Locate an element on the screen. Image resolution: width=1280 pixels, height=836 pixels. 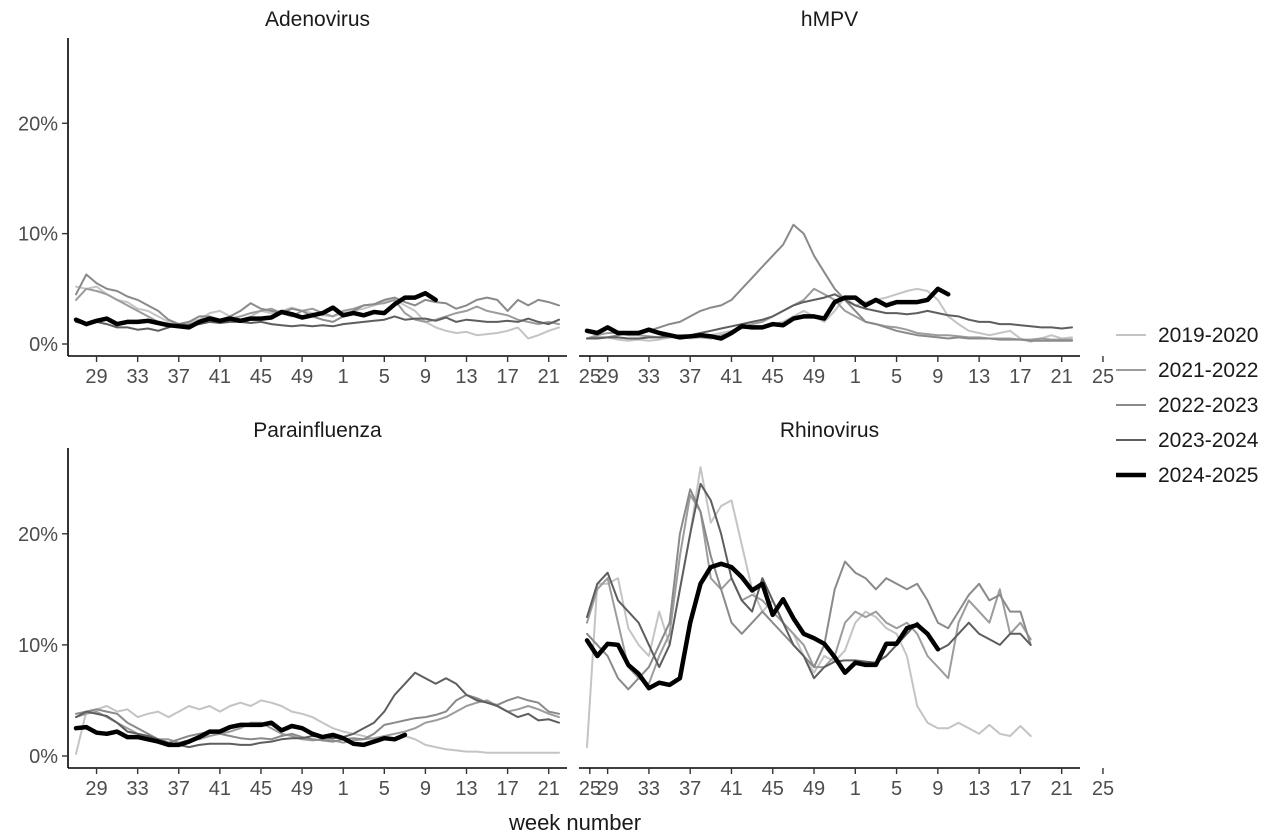
series-line-2021-2022 is located at coordinates (809, 589).